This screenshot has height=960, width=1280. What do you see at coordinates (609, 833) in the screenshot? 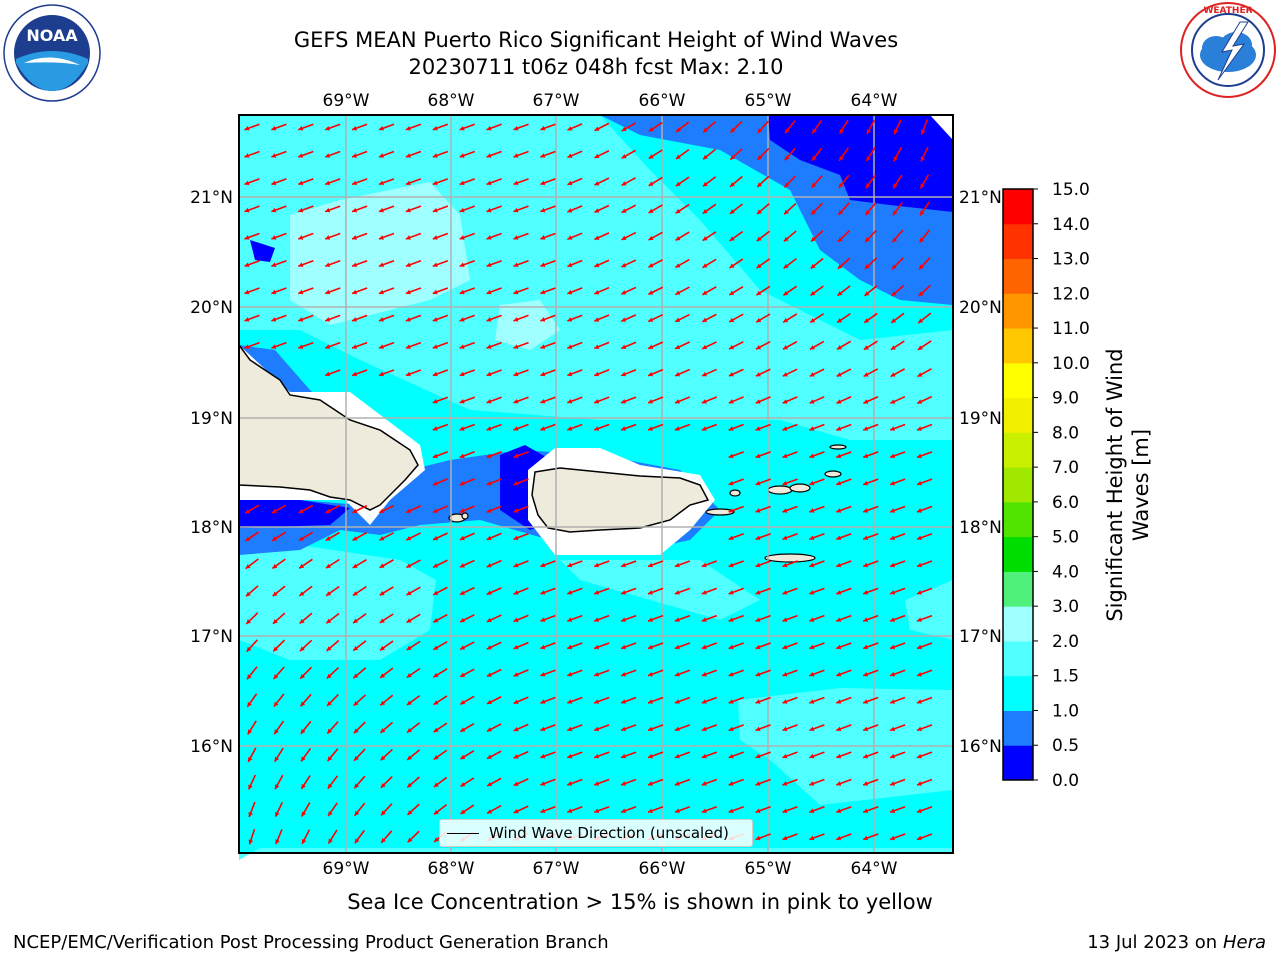
I see `legend-label: Wind Wave Direction (unscaled)` at bounding box center [609, 833].